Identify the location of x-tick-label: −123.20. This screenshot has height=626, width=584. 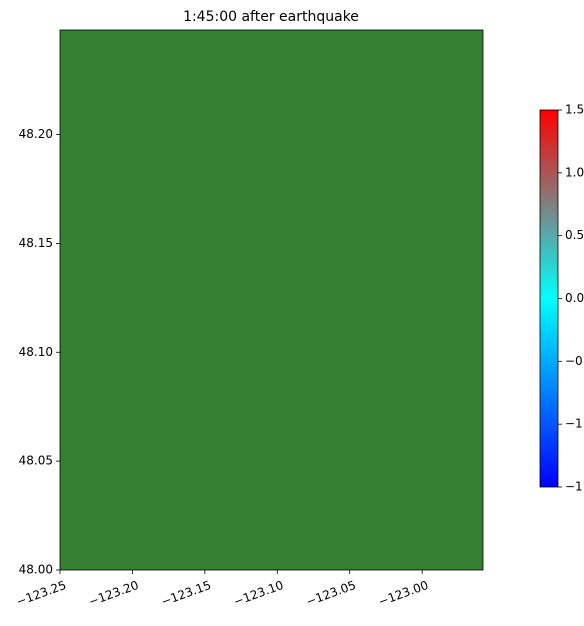
(114, 593).